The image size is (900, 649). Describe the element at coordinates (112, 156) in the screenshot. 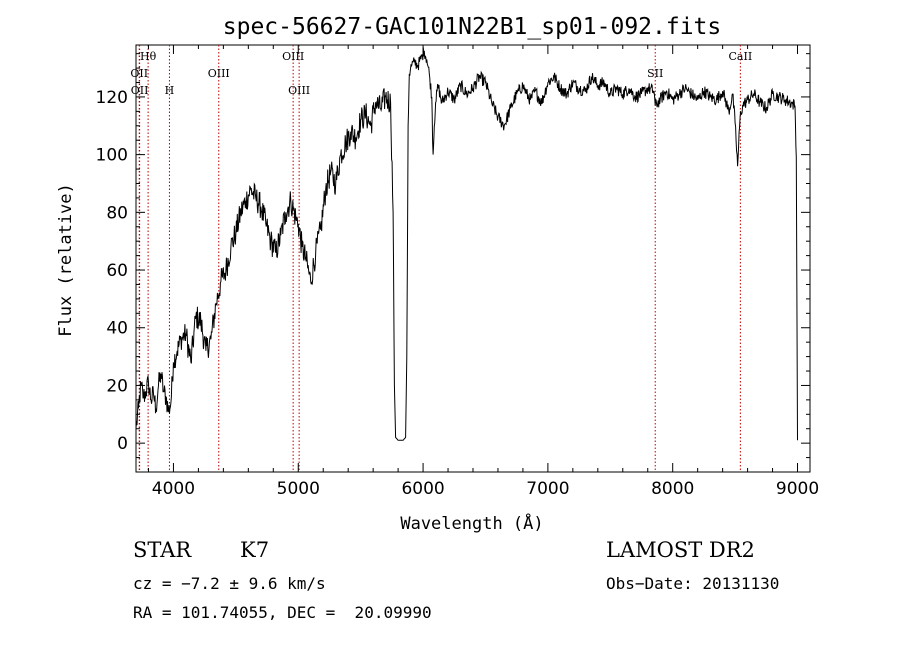

I see `y-tick-label: 100` at that location.